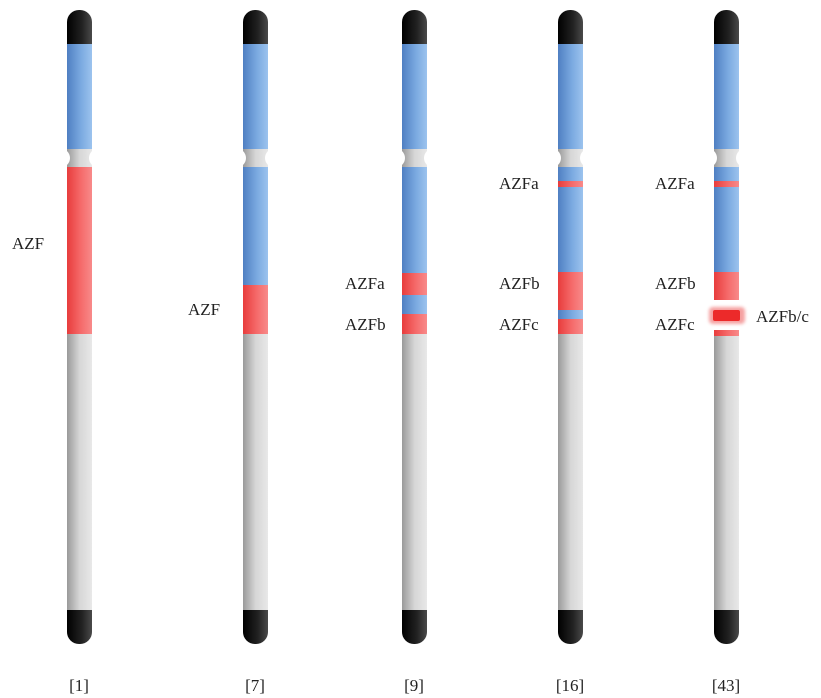 Image resolution: width=821 pixels, height=698 pixels. What do you see at coordinates (782, 316) in the screenshot?
I see `label-azfbc: AZFb/c` at bounding box center [782, 316].